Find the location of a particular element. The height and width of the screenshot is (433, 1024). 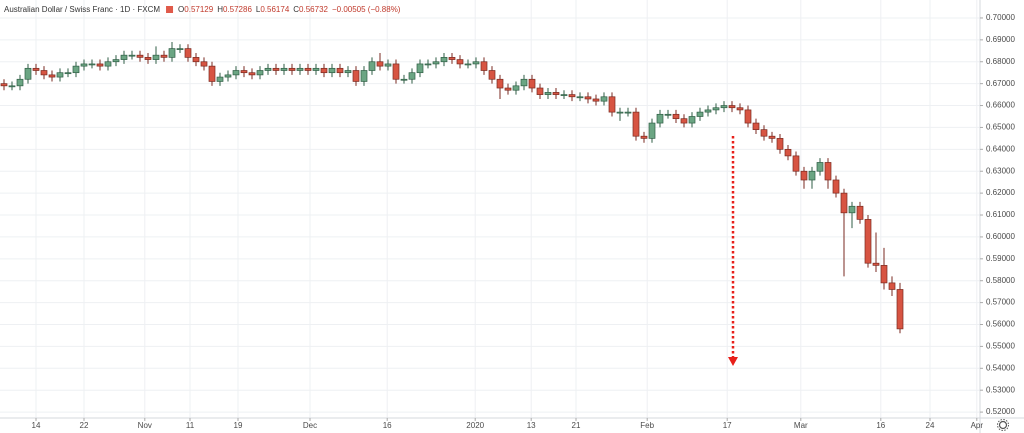

ohlc-label: H is located at coordinates (220, 9).